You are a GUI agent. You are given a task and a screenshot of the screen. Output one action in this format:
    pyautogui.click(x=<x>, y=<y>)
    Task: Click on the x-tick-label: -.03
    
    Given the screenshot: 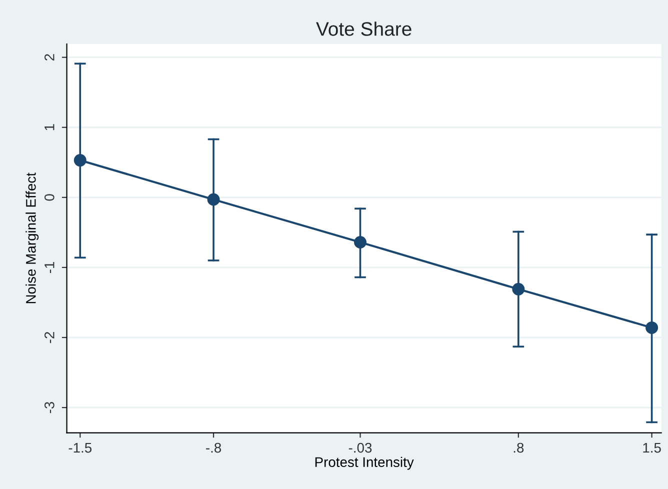 What is the action you would take?
    pyautogui.click(x=360, y=447)
    